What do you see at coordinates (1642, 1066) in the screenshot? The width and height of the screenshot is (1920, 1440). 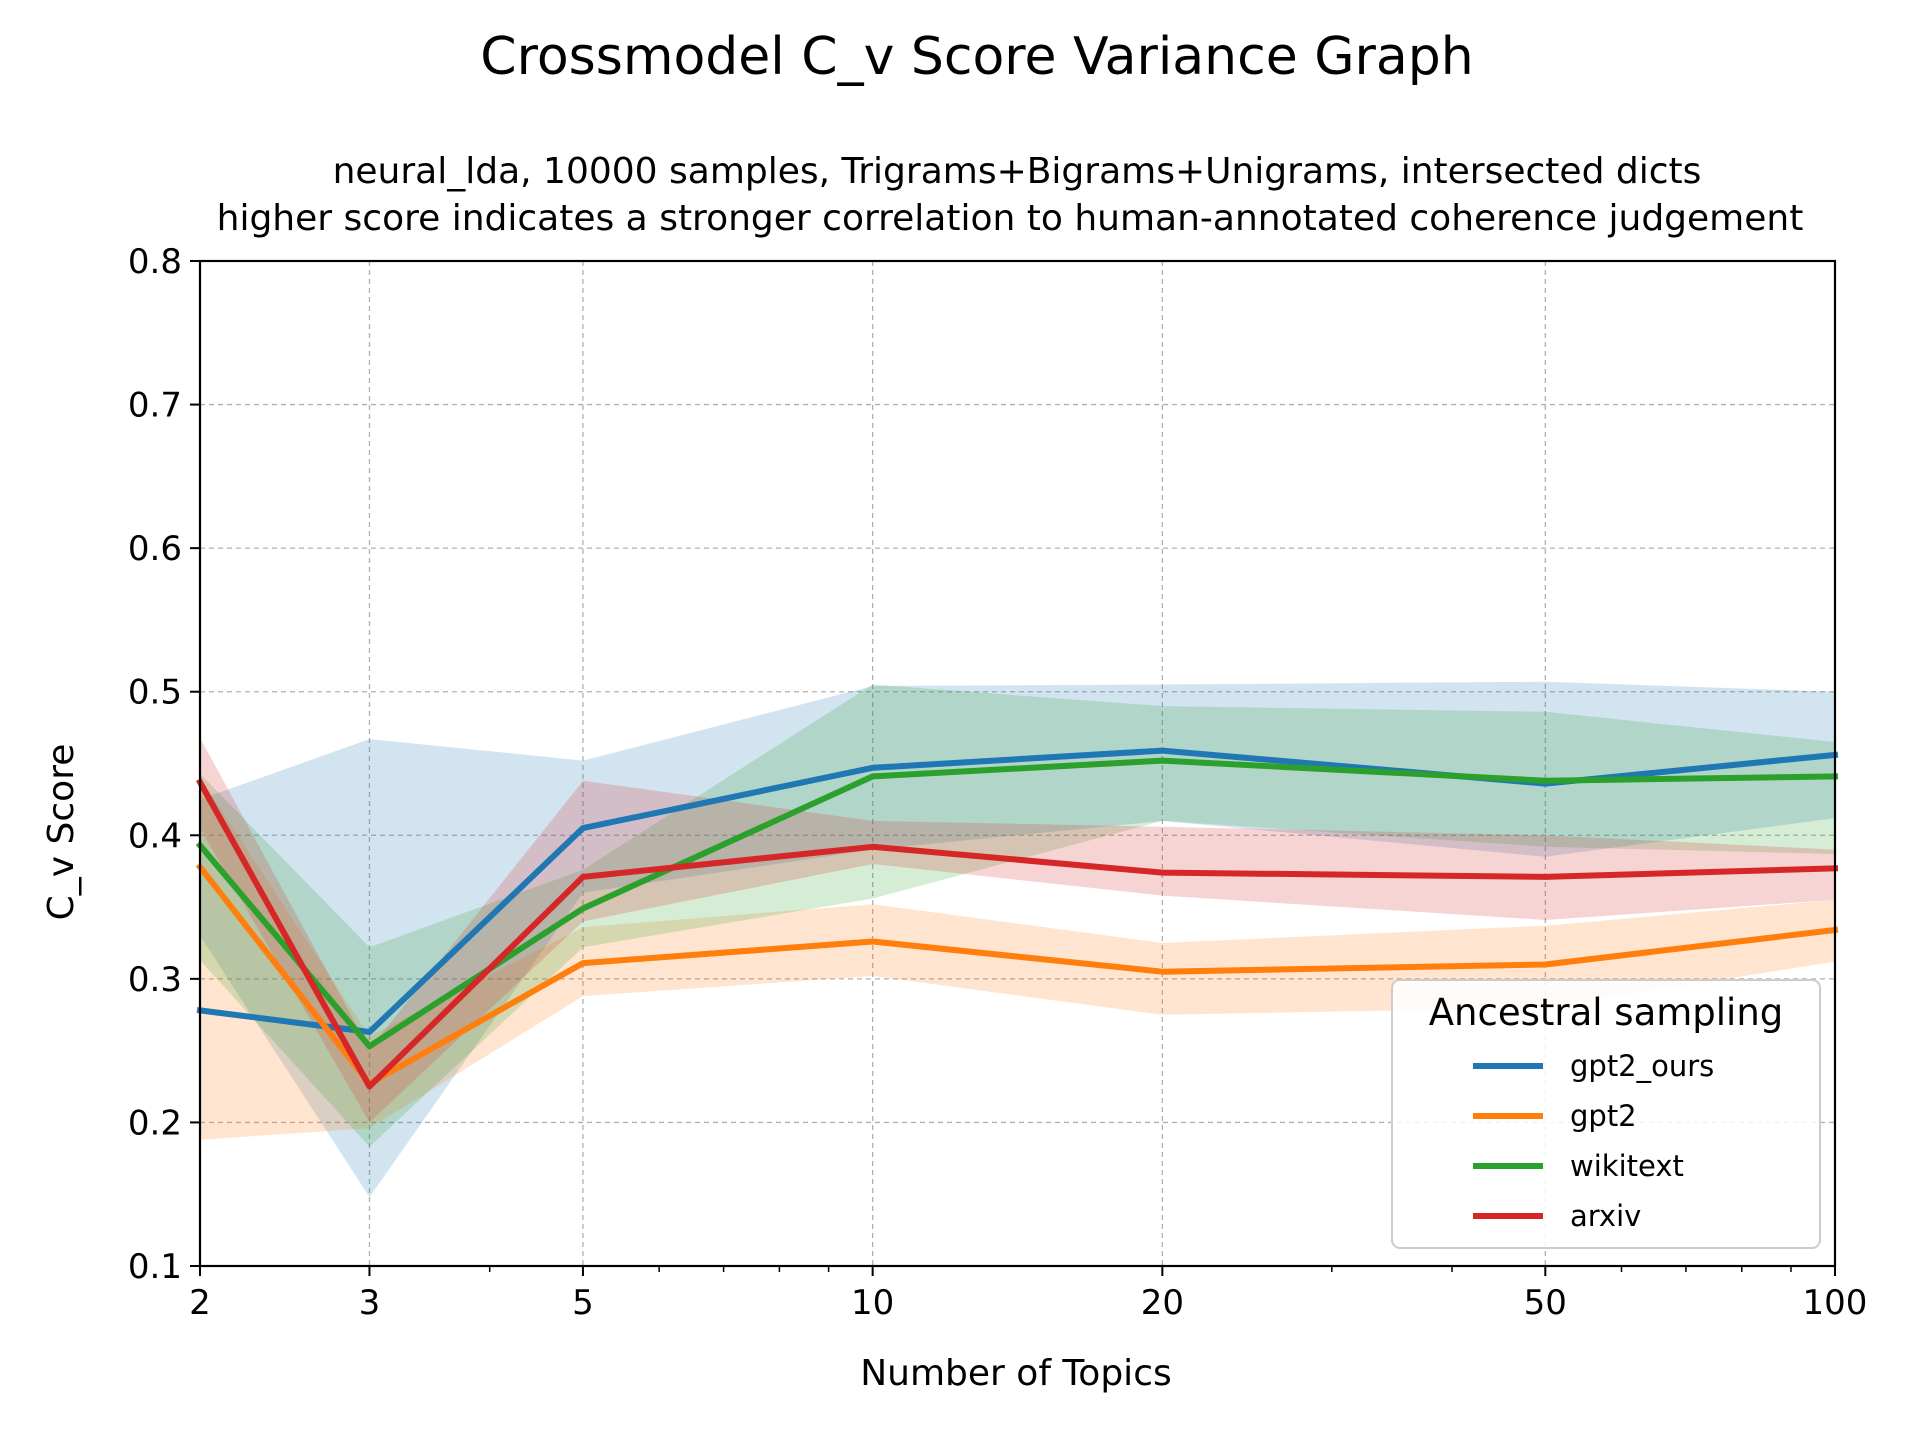 I see `legend-label-gpt2_ours: gpt2_ours` at bounding box center [1642, 1066].